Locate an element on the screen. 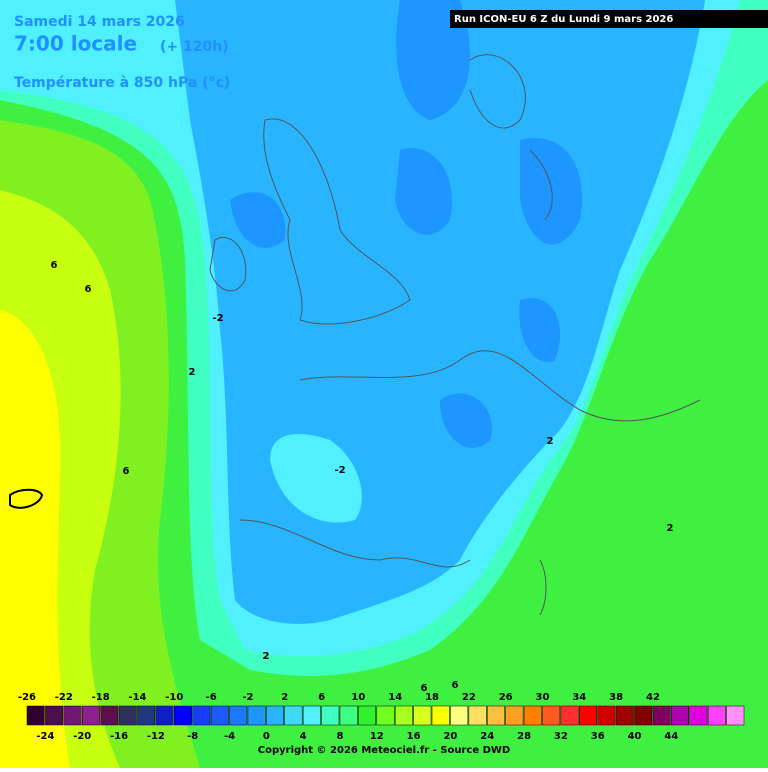  legend-tick-label: 2 is located at coordinates (284, 697).